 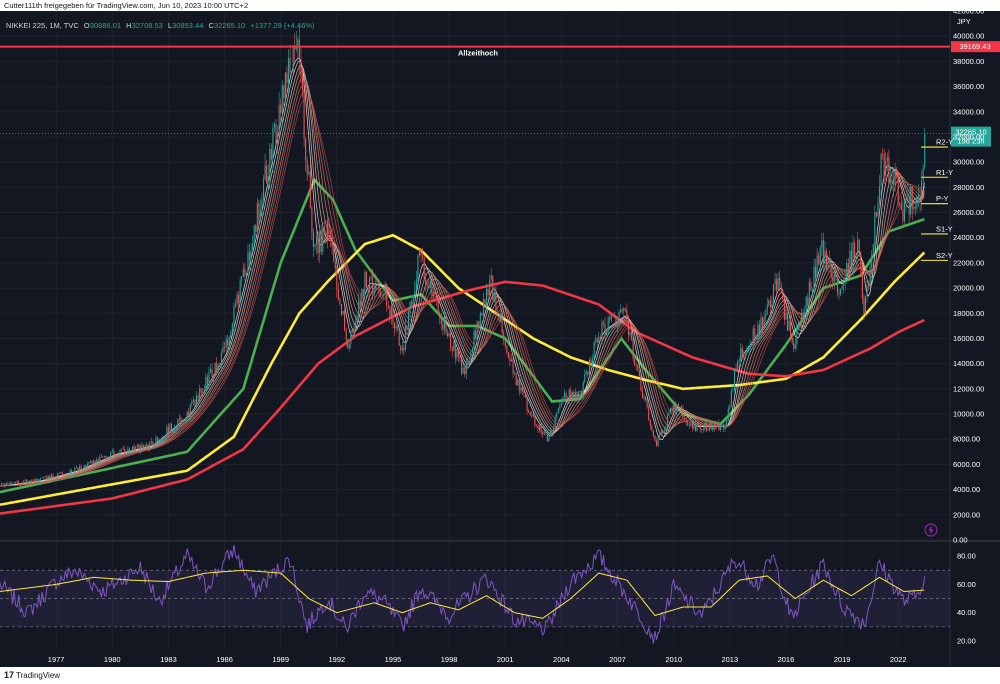 I want to click on tradingview-brand: TradingView, so click(x=38, y=675).